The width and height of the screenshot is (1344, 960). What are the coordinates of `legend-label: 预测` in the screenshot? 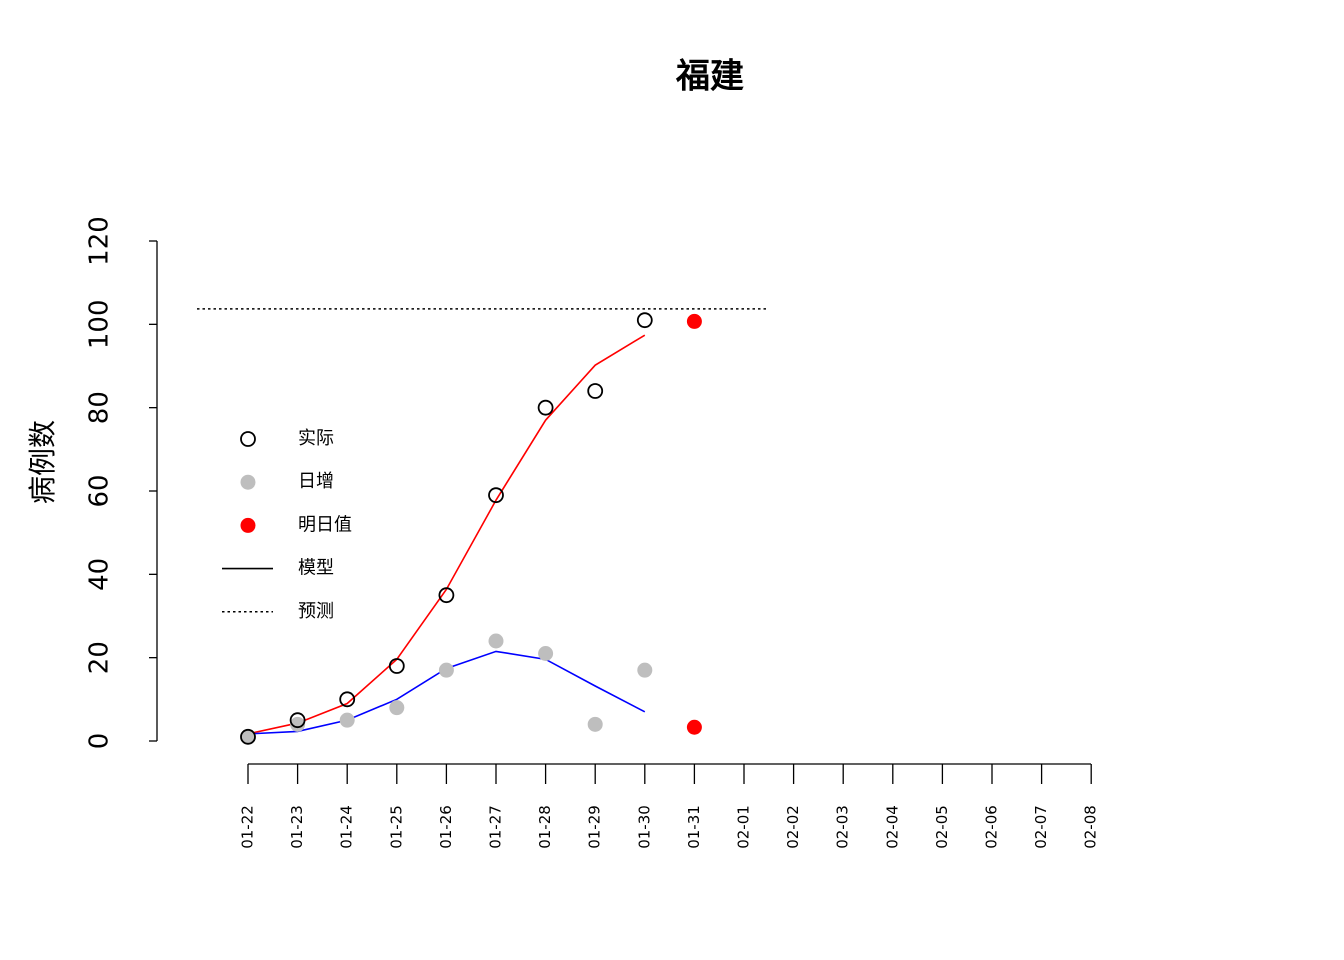 It's located at (316, 611).